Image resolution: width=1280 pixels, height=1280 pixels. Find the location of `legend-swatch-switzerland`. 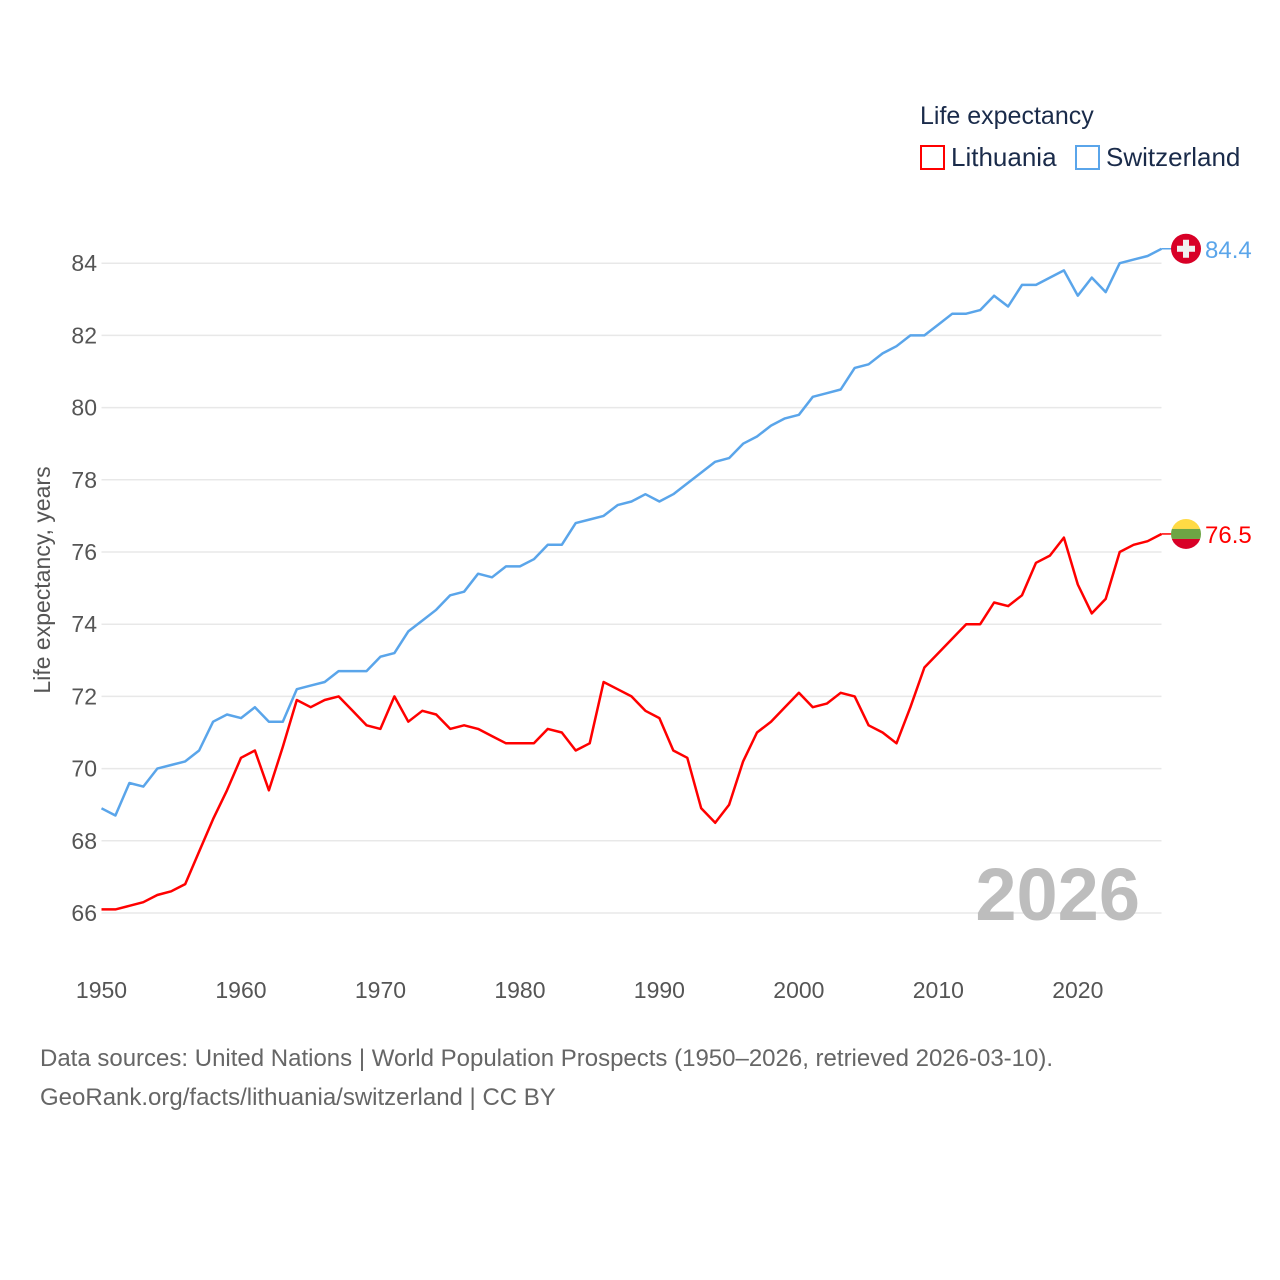

legend-swatch-switzerland is located at coordinates (1087, 157).